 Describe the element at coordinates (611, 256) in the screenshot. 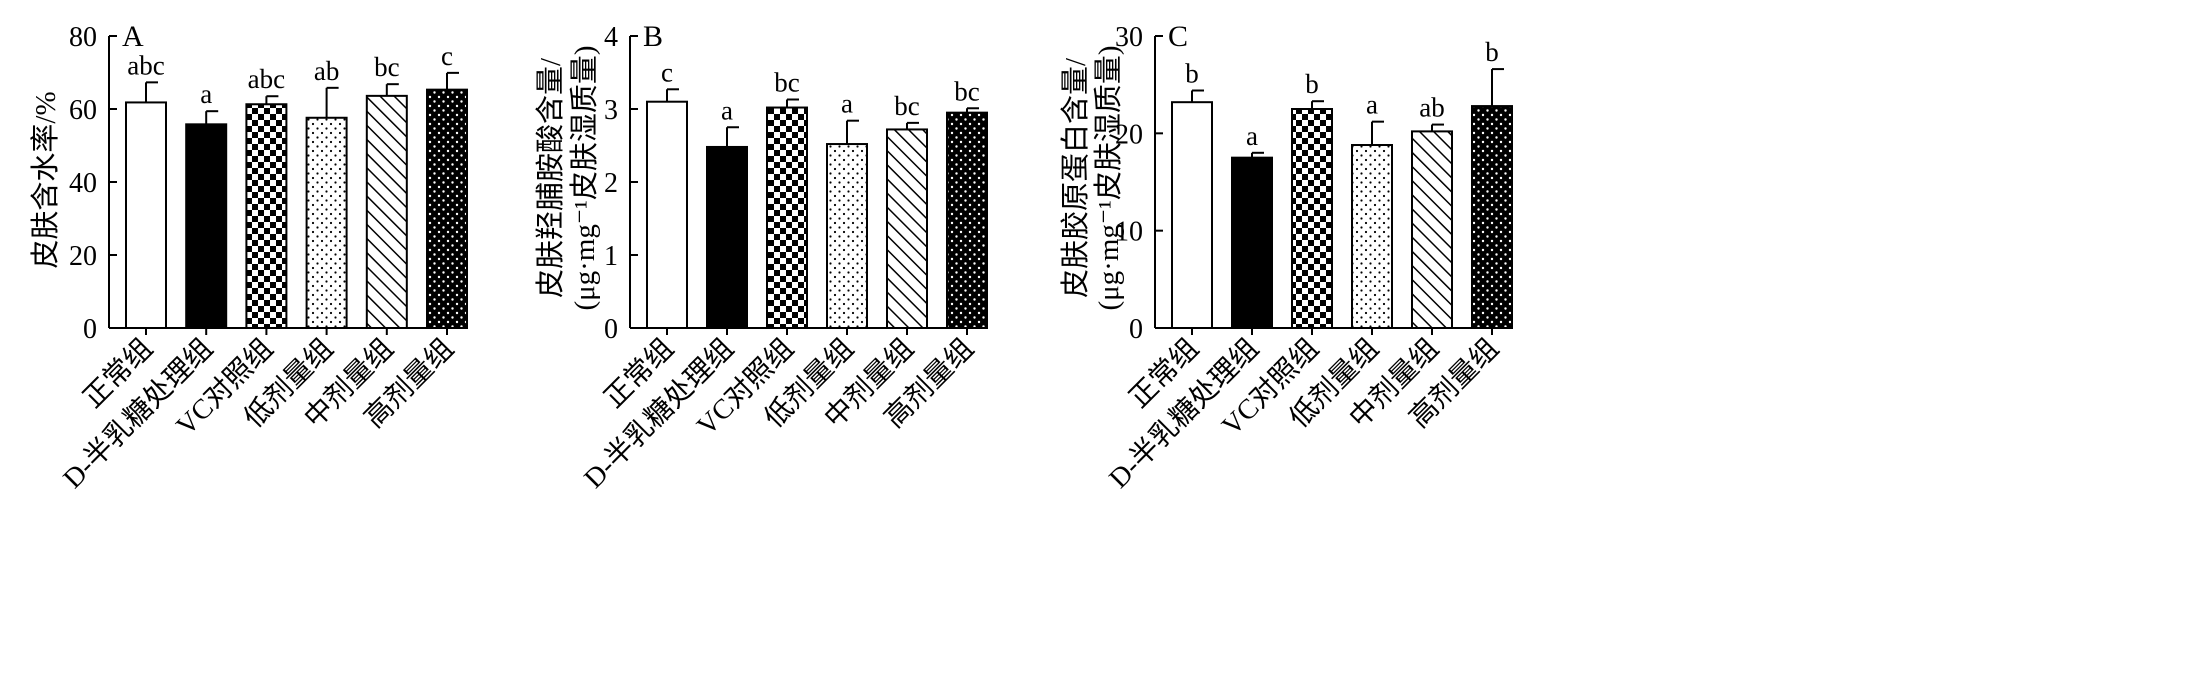

I see `y-tick-label: 1` at that location.